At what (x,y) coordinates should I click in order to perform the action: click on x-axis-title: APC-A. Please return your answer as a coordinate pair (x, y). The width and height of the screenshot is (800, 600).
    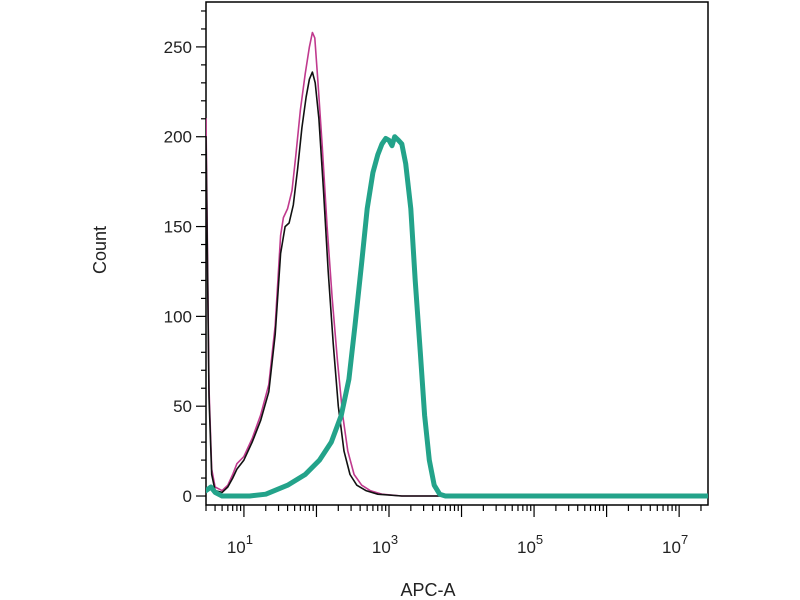
    Looking at the image, I should click on (427, 590).